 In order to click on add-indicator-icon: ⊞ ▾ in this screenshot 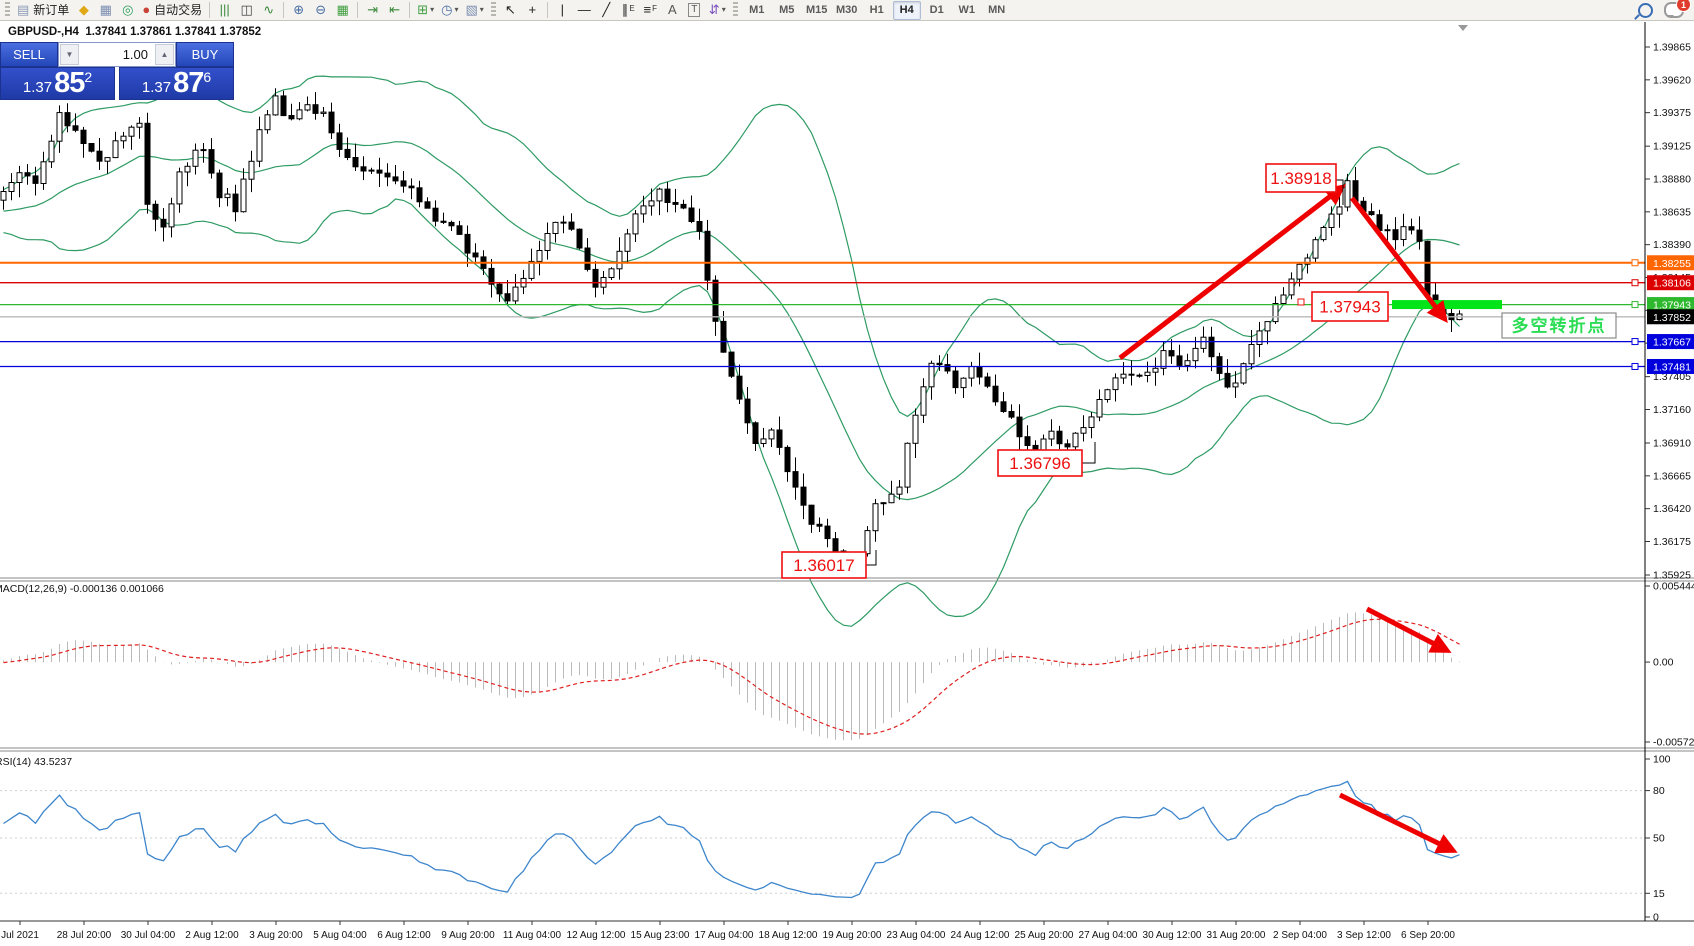, I will do `click(426, 9)`.